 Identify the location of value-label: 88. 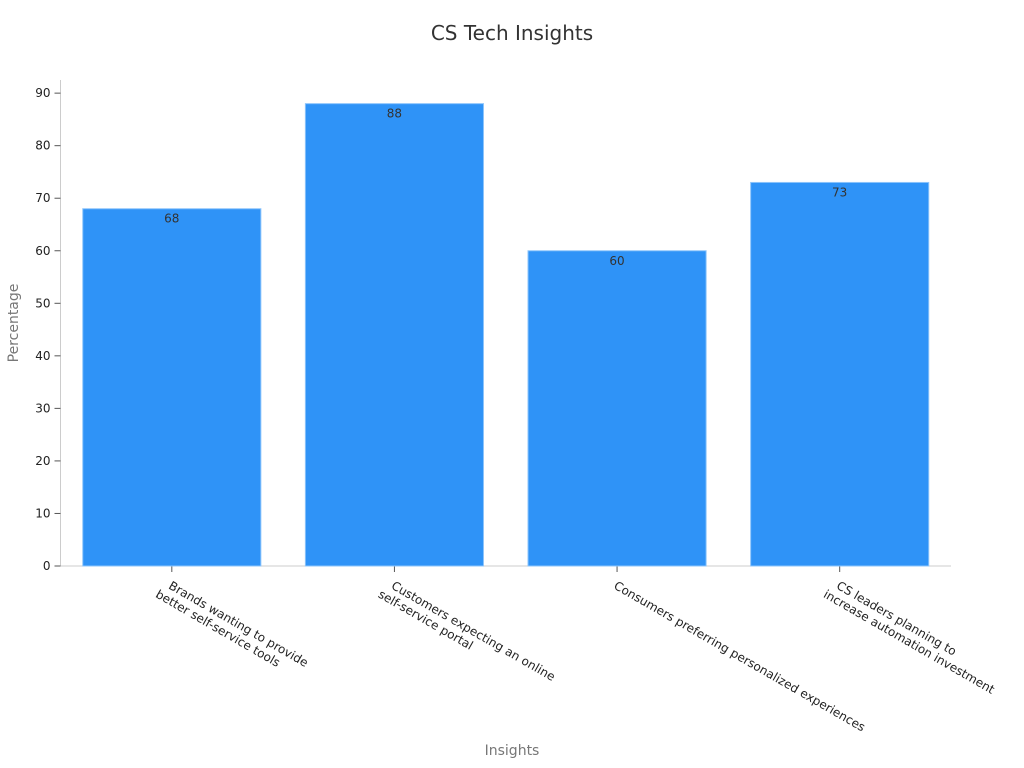
(394, 114).